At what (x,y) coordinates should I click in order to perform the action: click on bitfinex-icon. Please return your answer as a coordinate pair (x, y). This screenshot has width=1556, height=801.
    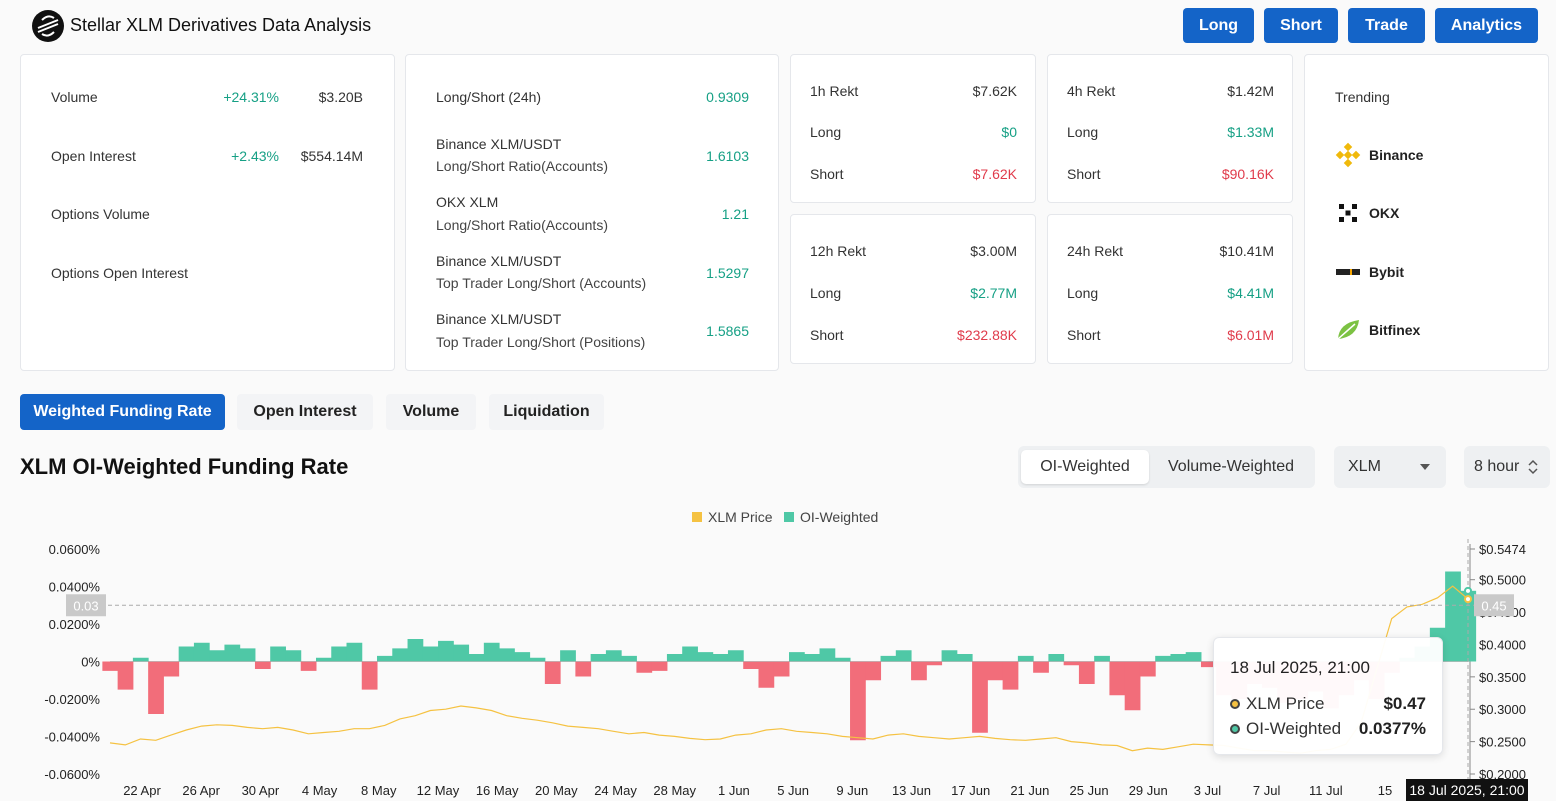
    Looking at the image, I should click on (1348, 330).